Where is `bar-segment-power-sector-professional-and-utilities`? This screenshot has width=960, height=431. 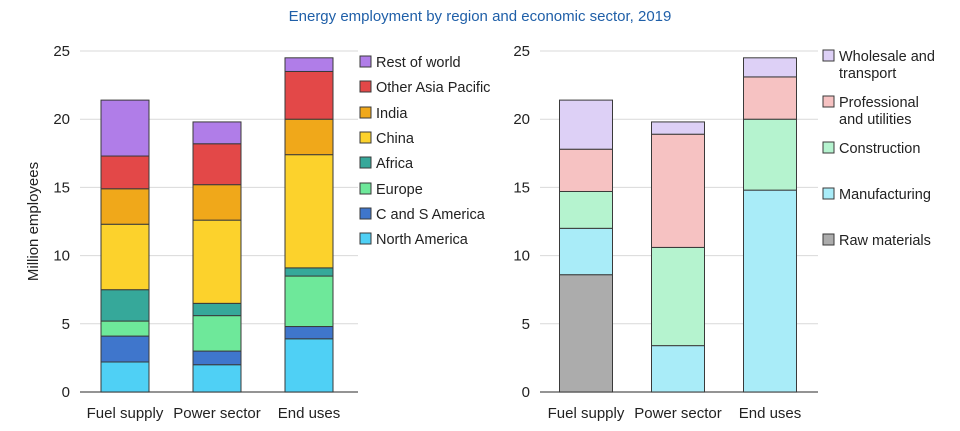 bar-segment-power-sector-professional-and-utilities is located at coordinates (678, 190).